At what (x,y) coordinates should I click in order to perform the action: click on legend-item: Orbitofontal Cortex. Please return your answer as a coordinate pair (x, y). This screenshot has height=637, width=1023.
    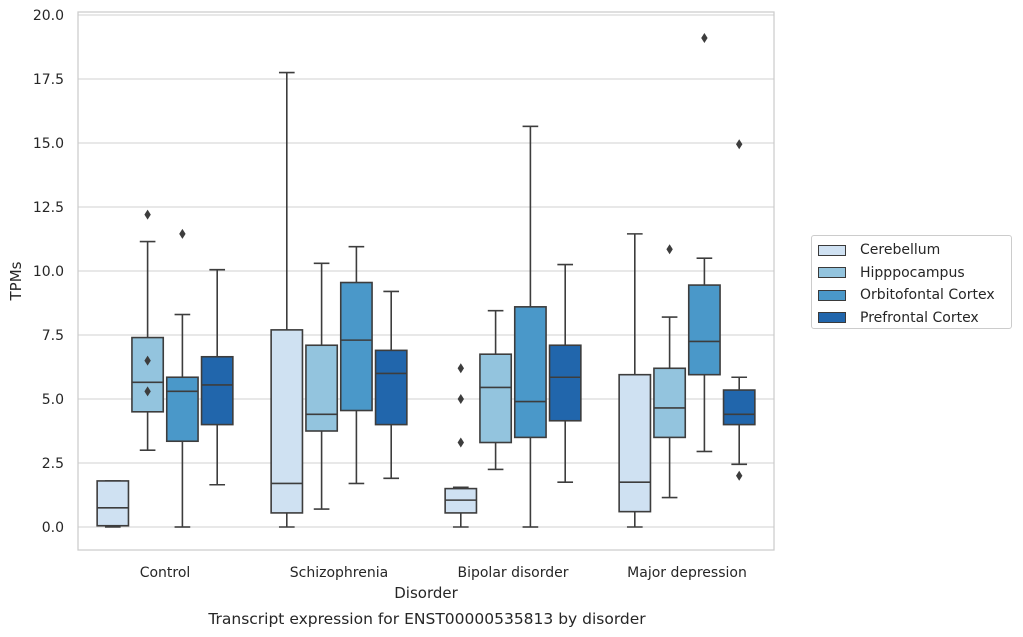
    Looking at the image, I should click on (914, 295).